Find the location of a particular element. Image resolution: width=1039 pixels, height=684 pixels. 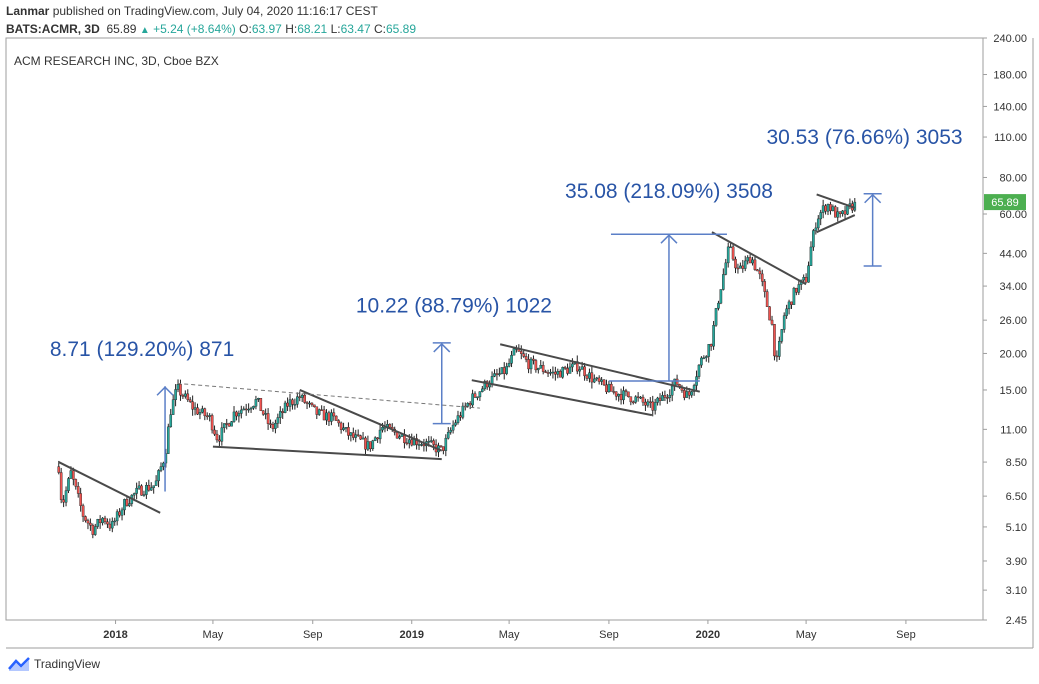

y-tick-label: 140.00 is located at coordinates (1010, 107).